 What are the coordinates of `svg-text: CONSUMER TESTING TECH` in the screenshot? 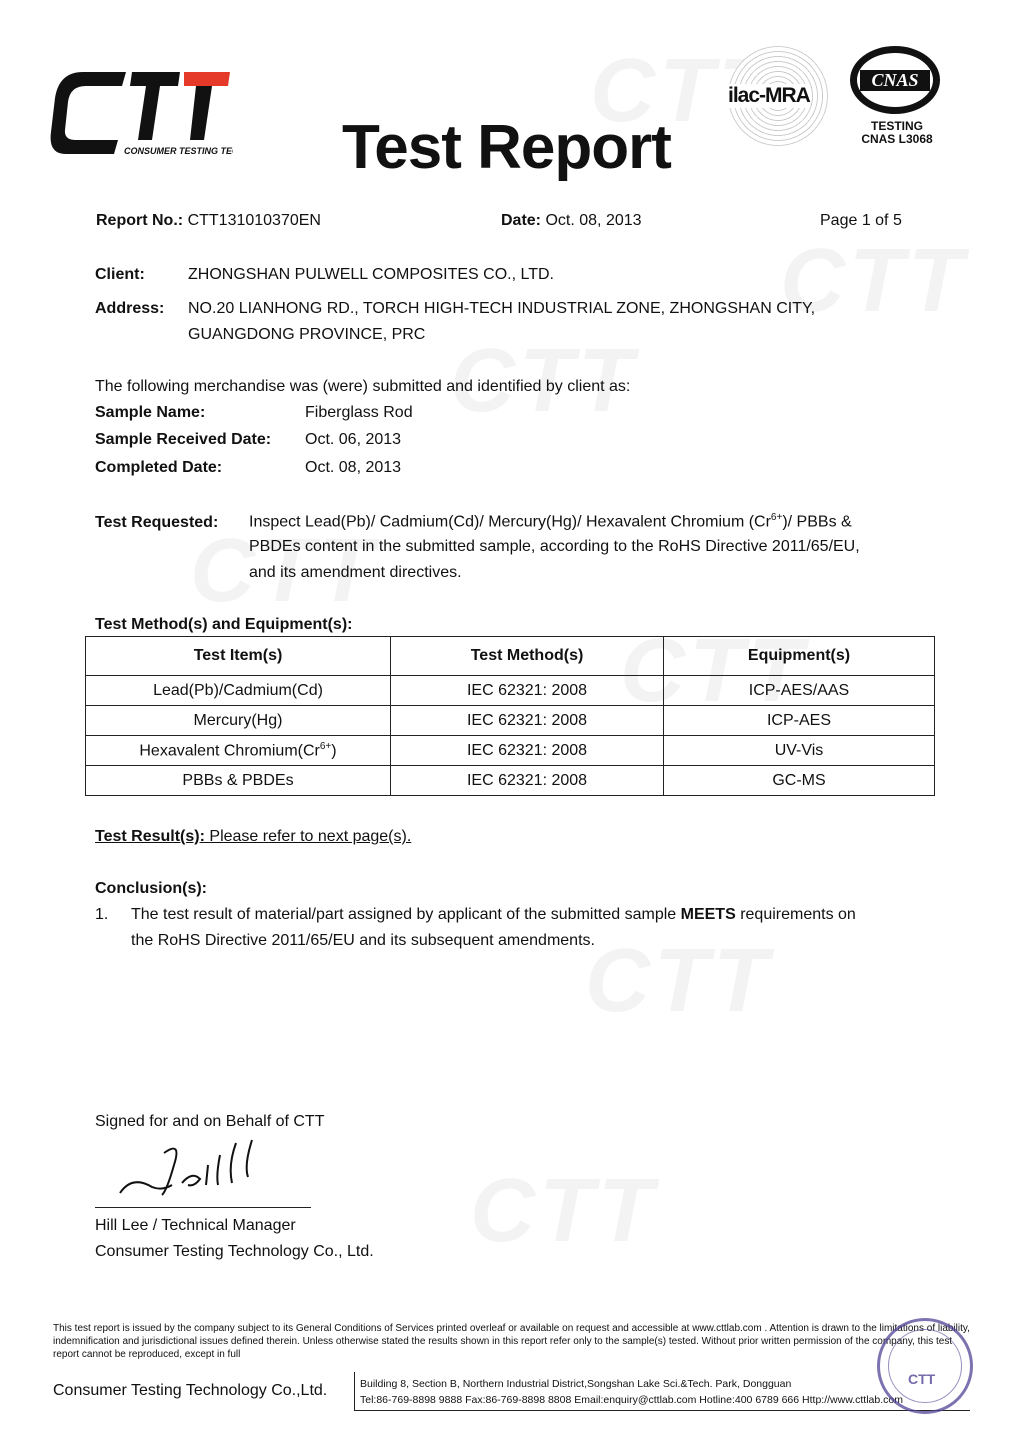 It's located at (178, 151).